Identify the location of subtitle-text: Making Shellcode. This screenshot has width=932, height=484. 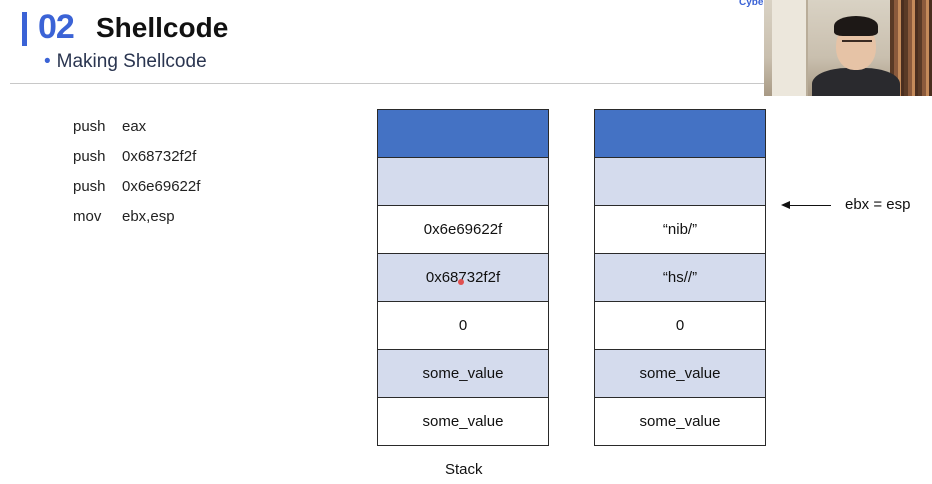
(131, 61).